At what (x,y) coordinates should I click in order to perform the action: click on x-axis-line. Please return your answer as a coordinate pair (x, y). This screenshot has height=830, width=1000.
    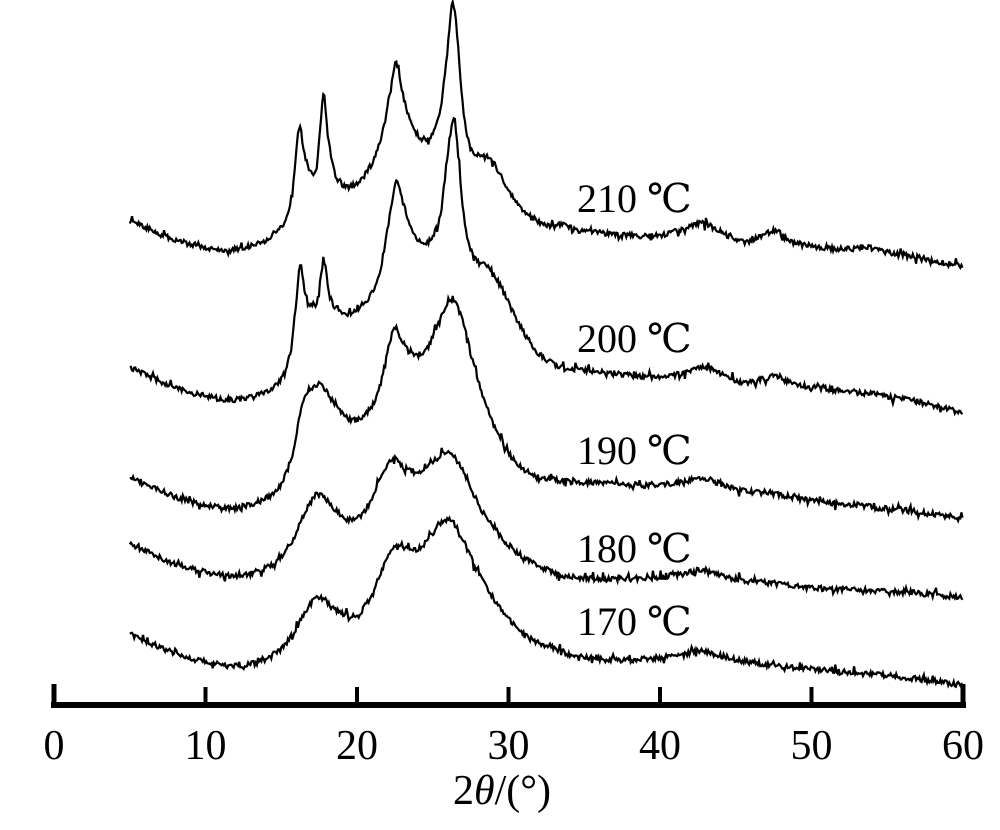
    Looking at the image, I should click on (508, 705).